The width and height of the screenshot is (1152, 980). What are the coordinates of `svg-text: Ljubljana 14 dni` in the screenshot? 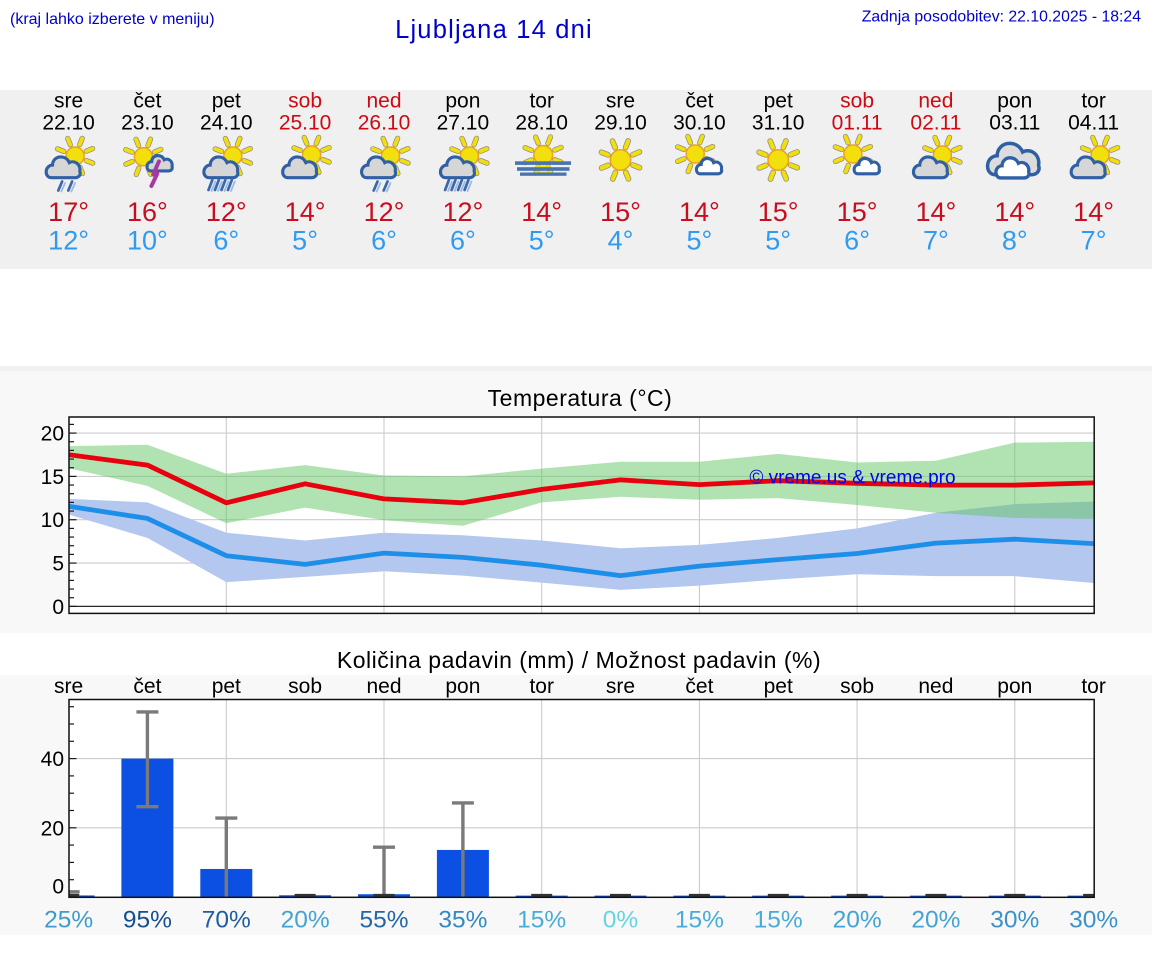 It's located at (494, 30).